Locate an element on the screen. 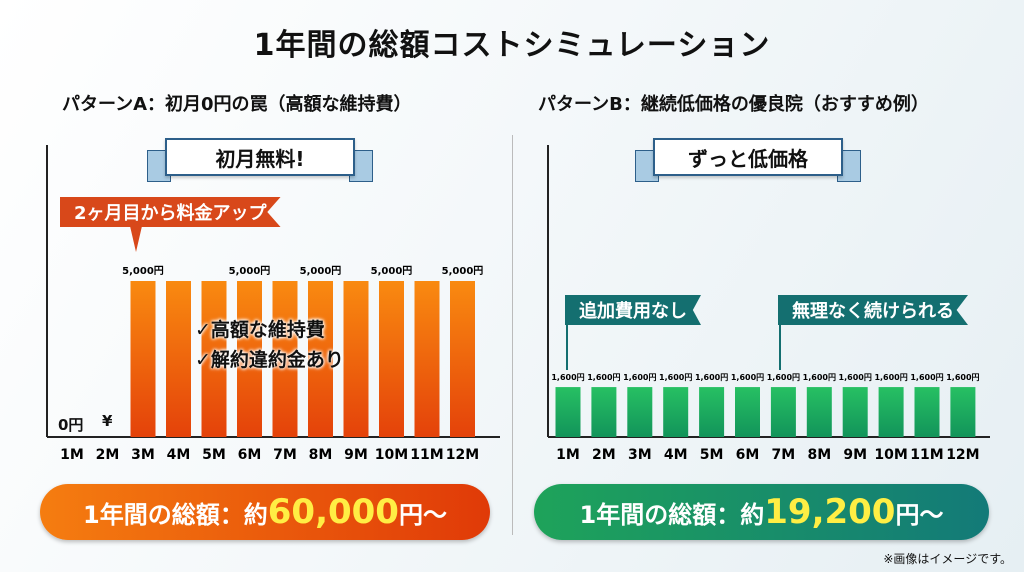 The width and height of the screenshot is (1024, 572). pattern-b-total: 1年間の総額：約 19,200 円〜 is located at coordinates (761, 512).